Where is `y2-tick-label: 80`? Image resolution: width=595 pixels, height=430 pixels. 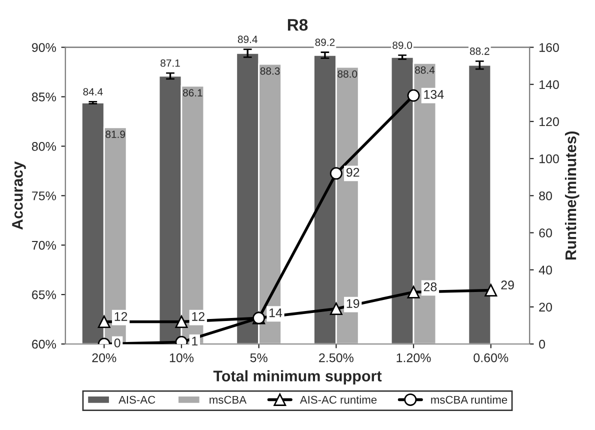 y2-tick-label: 80 is located at coordinates (545, 195).